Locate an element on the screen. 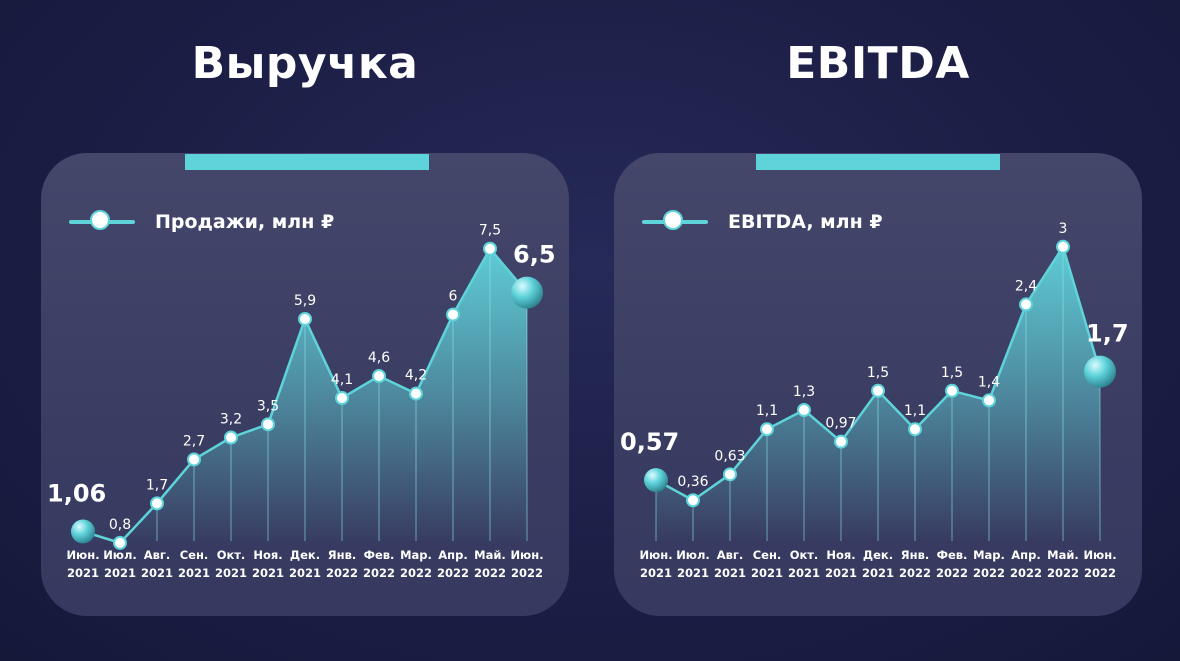 The height and width of the screenshot is (661, 1180). data-label: 0,97 is located at coordinates (840, 424).